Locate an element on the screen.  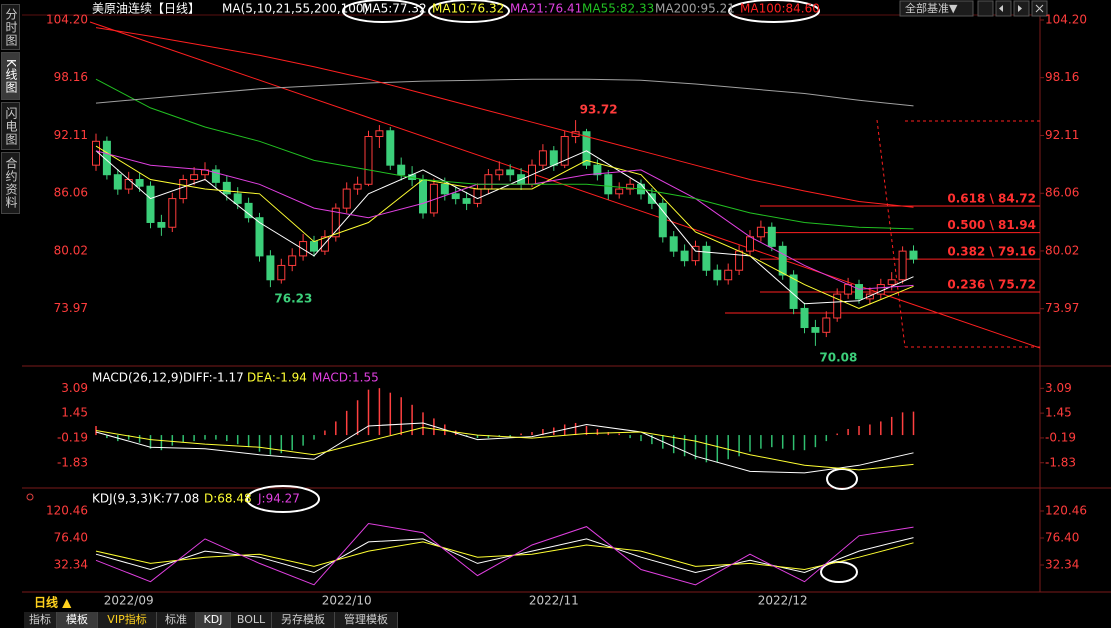
legend-entry: MACD:1.55 is located at coordinates (345, 378).